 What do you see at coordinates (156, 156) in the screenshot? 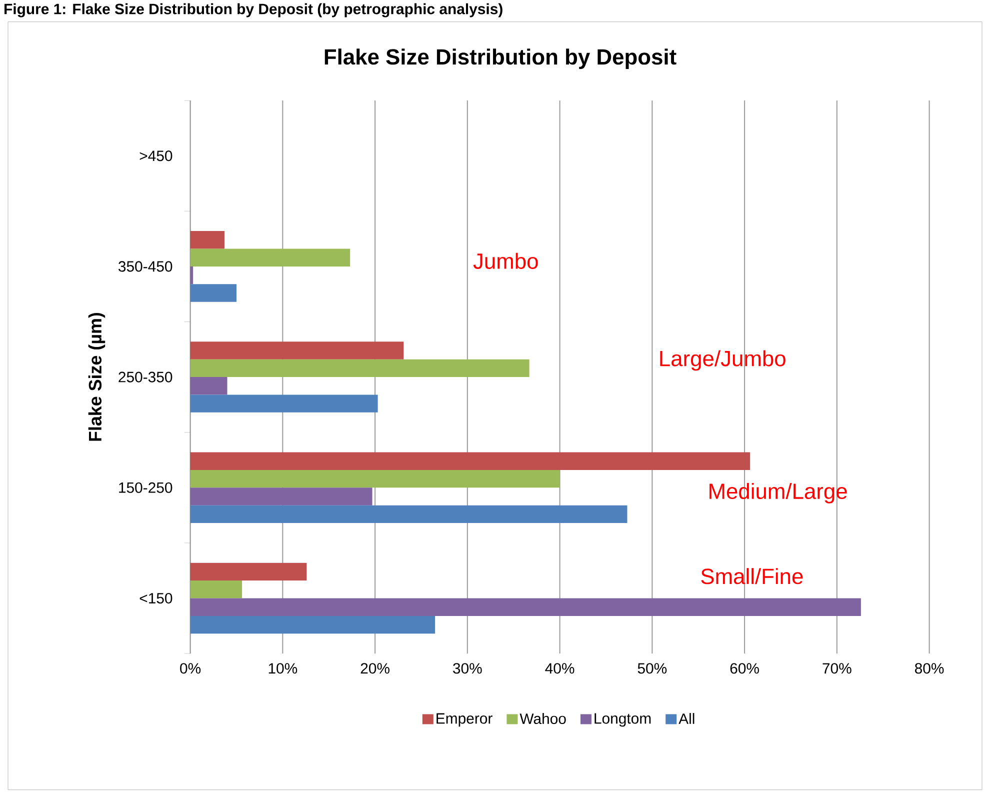
I see `y-tick-label: >450` at bounding box center [156, 156].